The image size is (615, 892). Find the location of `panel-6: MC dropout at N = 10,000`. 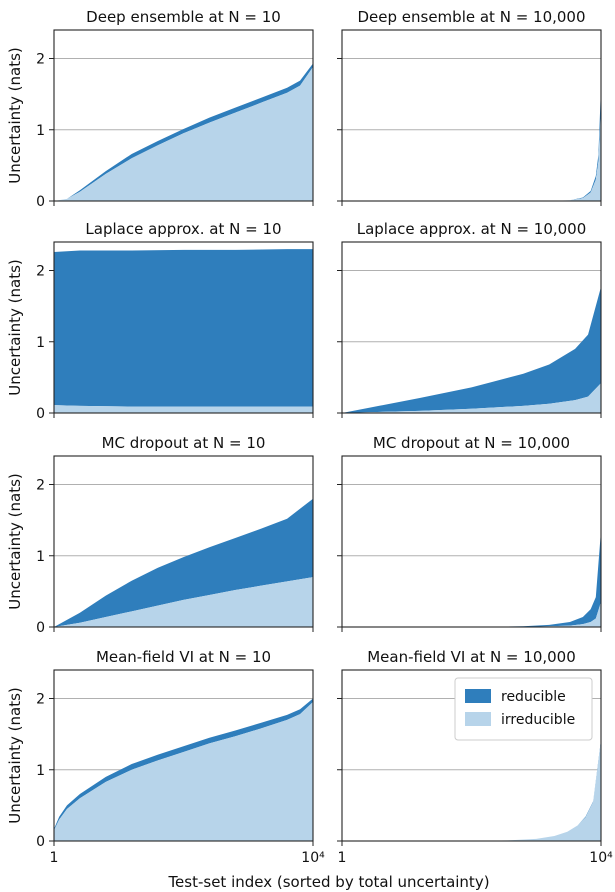

panel-6: MC dropout at N = 10,000 is located at coordinates (469, 533).